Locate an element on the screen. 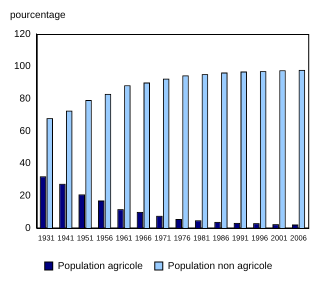 Image resolution: width=321 pixels, height=289 pixels. y-tick-label: 120 is located at coordinates (23, 34).